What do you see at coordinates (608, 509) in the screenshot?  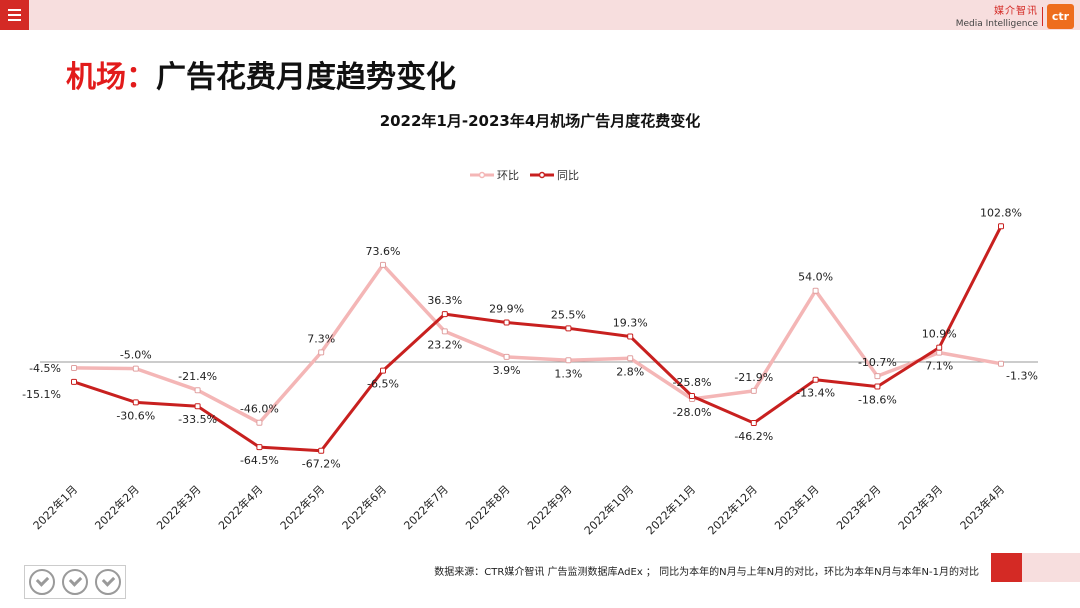 I see `x-tick-label-10: 2022年10月` at bounding box center [608, 509].